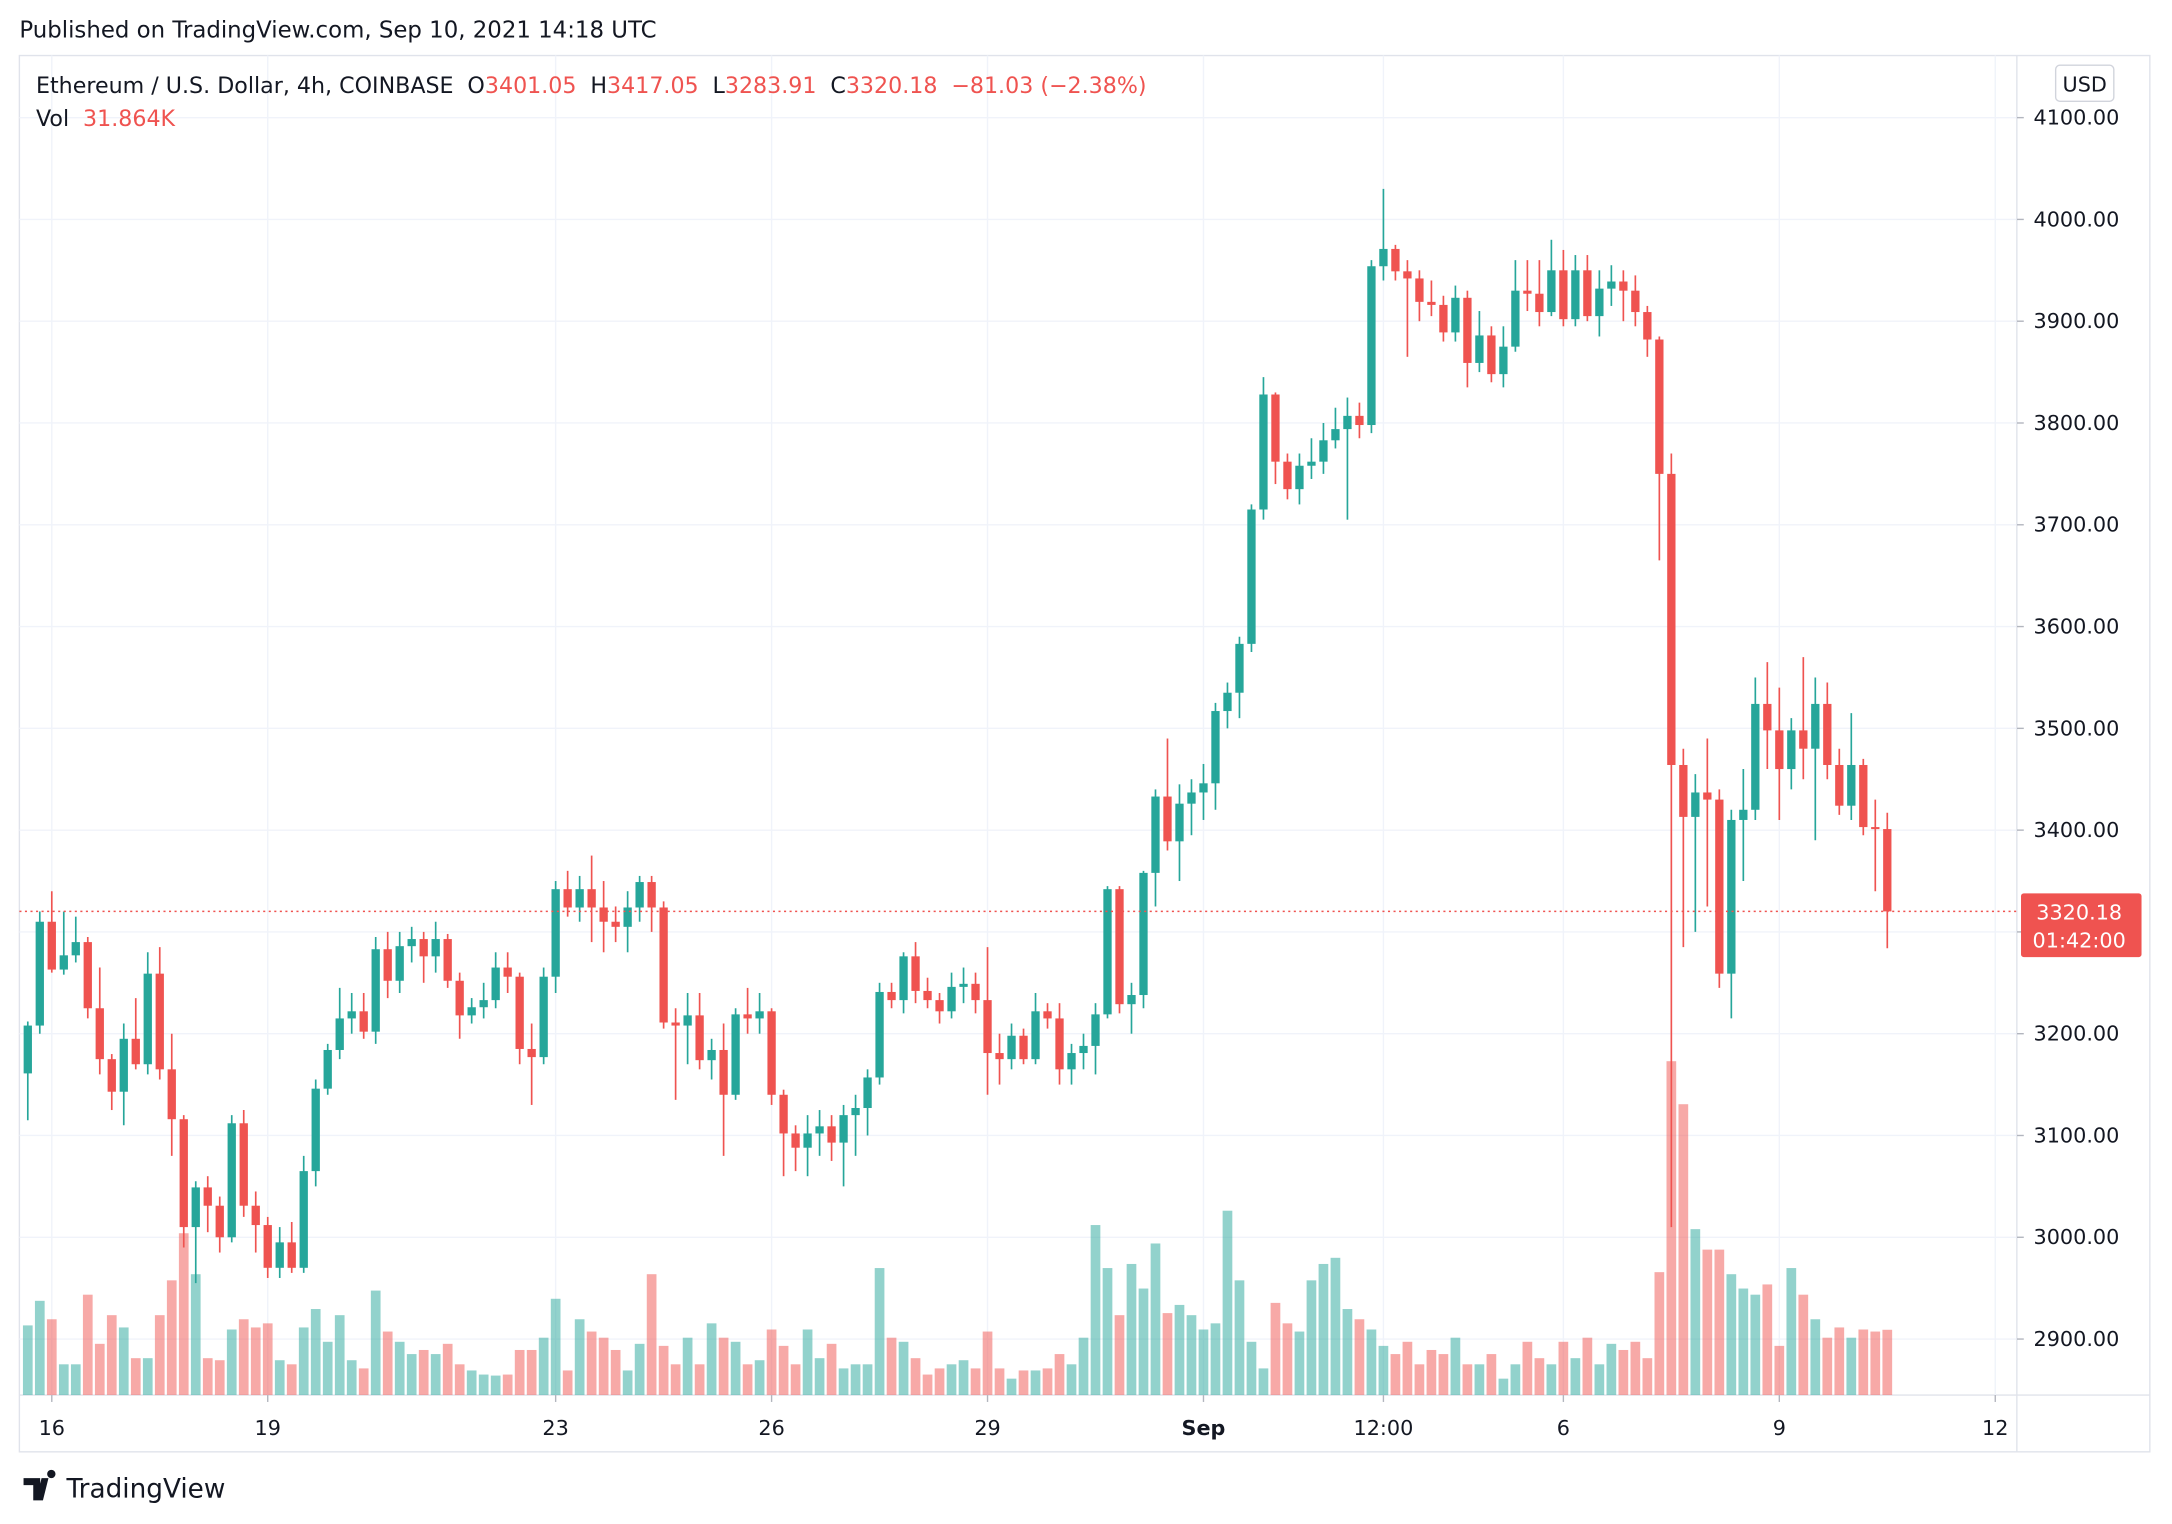 The width and height of the screenshot is (2172, 1524). I want to click on currency-label: USD, so click(2085, 85).